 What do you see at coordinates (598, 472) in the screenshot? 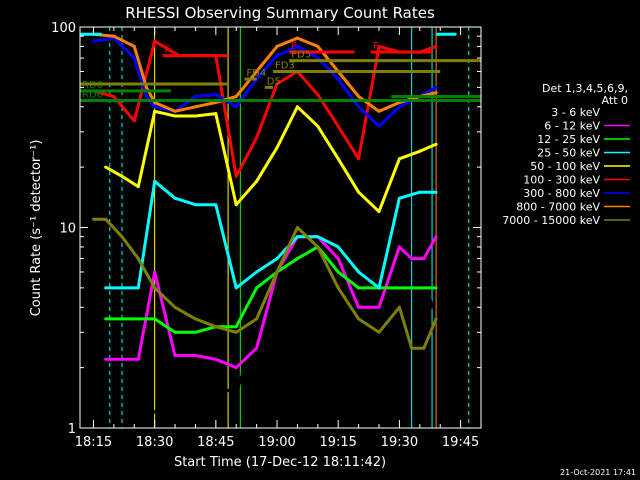
I see `footer-timestamp: 21-Oct-2021 17:41` at bounding box center [598, 472].